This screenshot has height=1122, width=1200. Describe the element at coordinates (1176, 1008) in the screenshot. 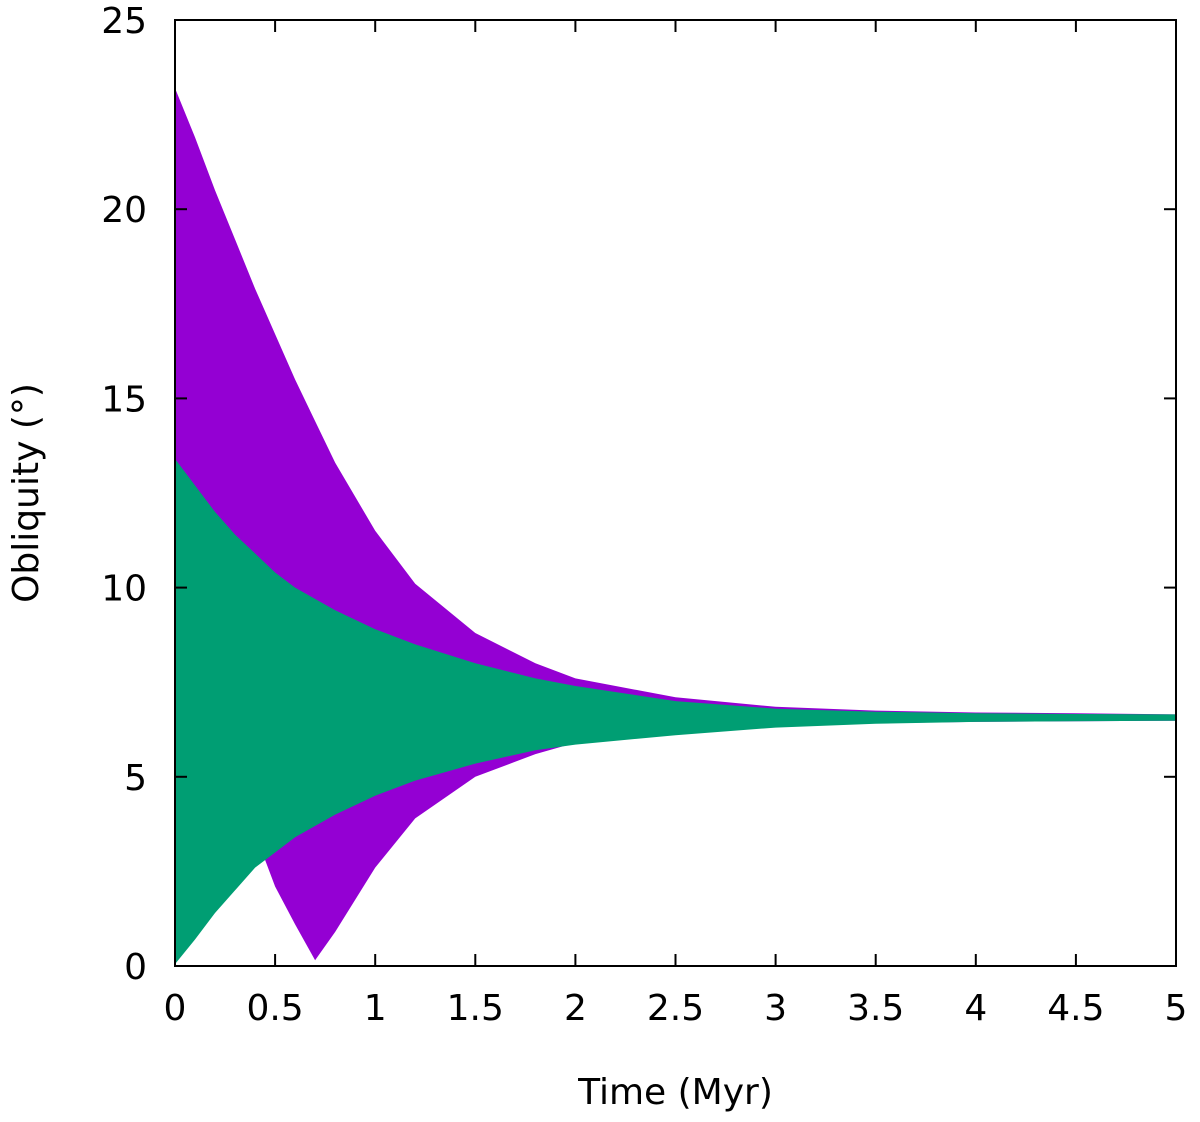

I see `x-tick-label: 5` at that location.